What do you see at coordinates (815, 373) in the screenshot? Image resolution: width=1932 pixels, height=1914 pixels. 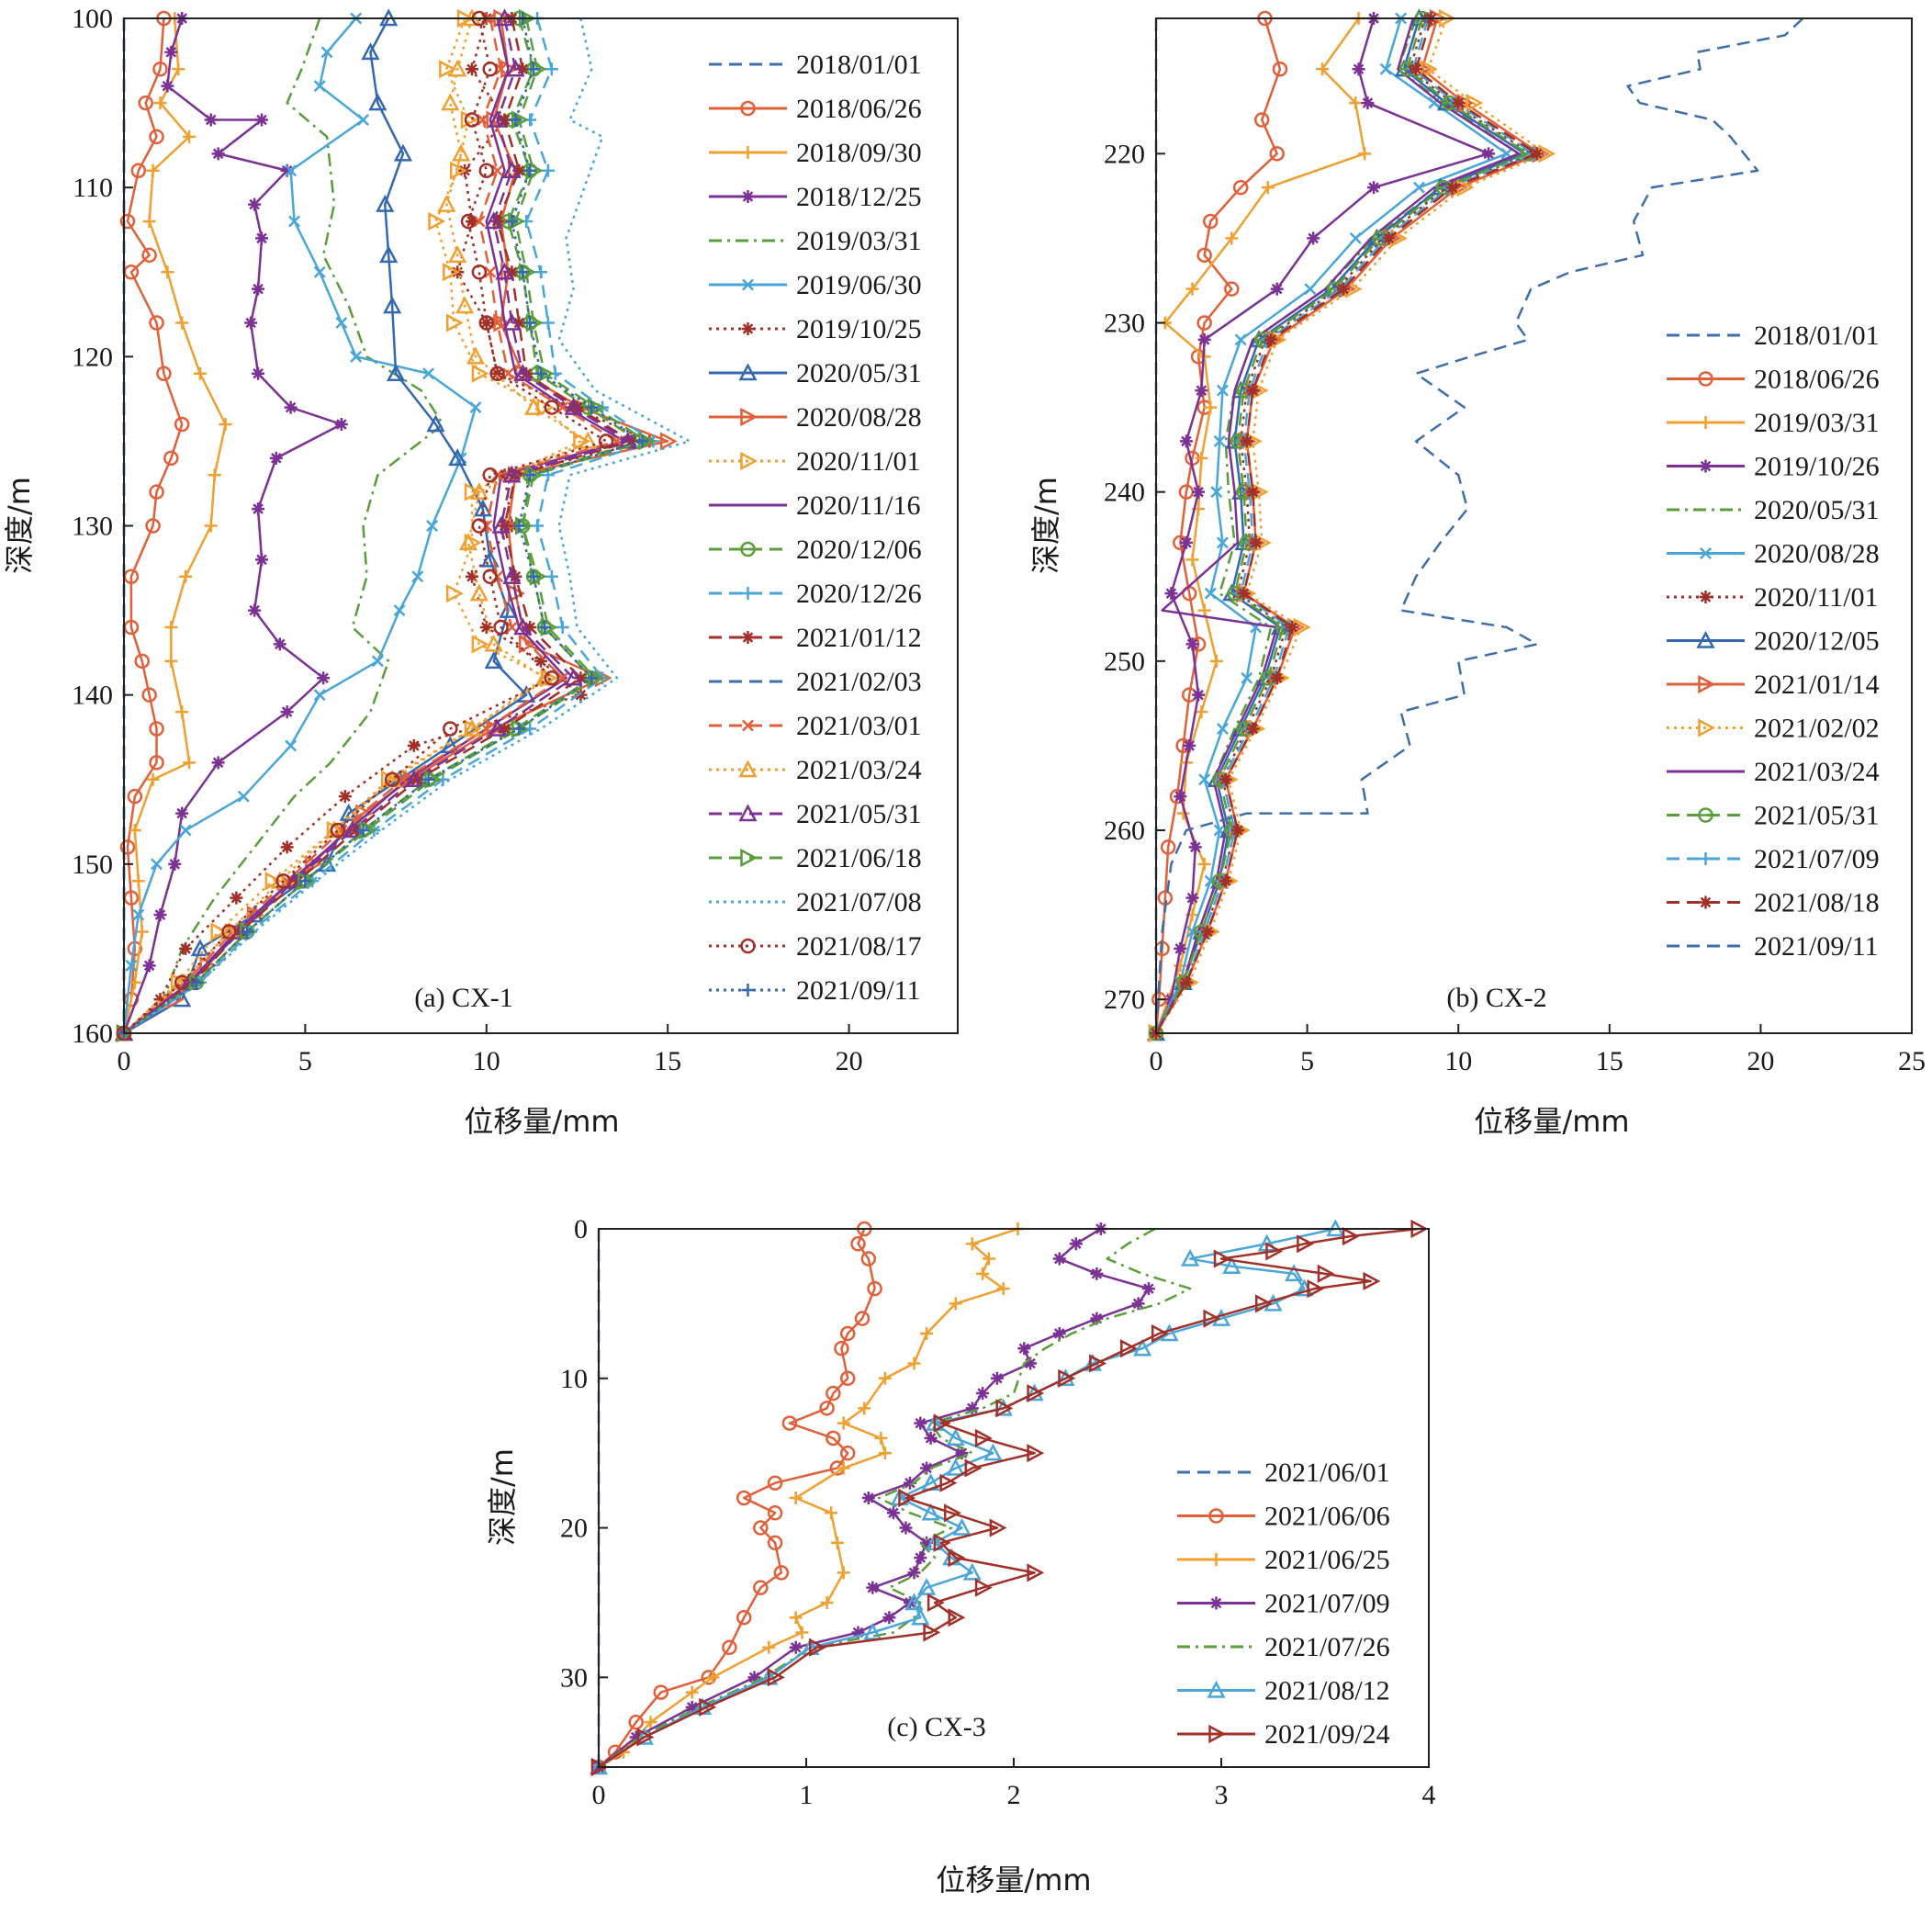 I see `legend-item: 2020/05/31` at bounding box center [815, 373].